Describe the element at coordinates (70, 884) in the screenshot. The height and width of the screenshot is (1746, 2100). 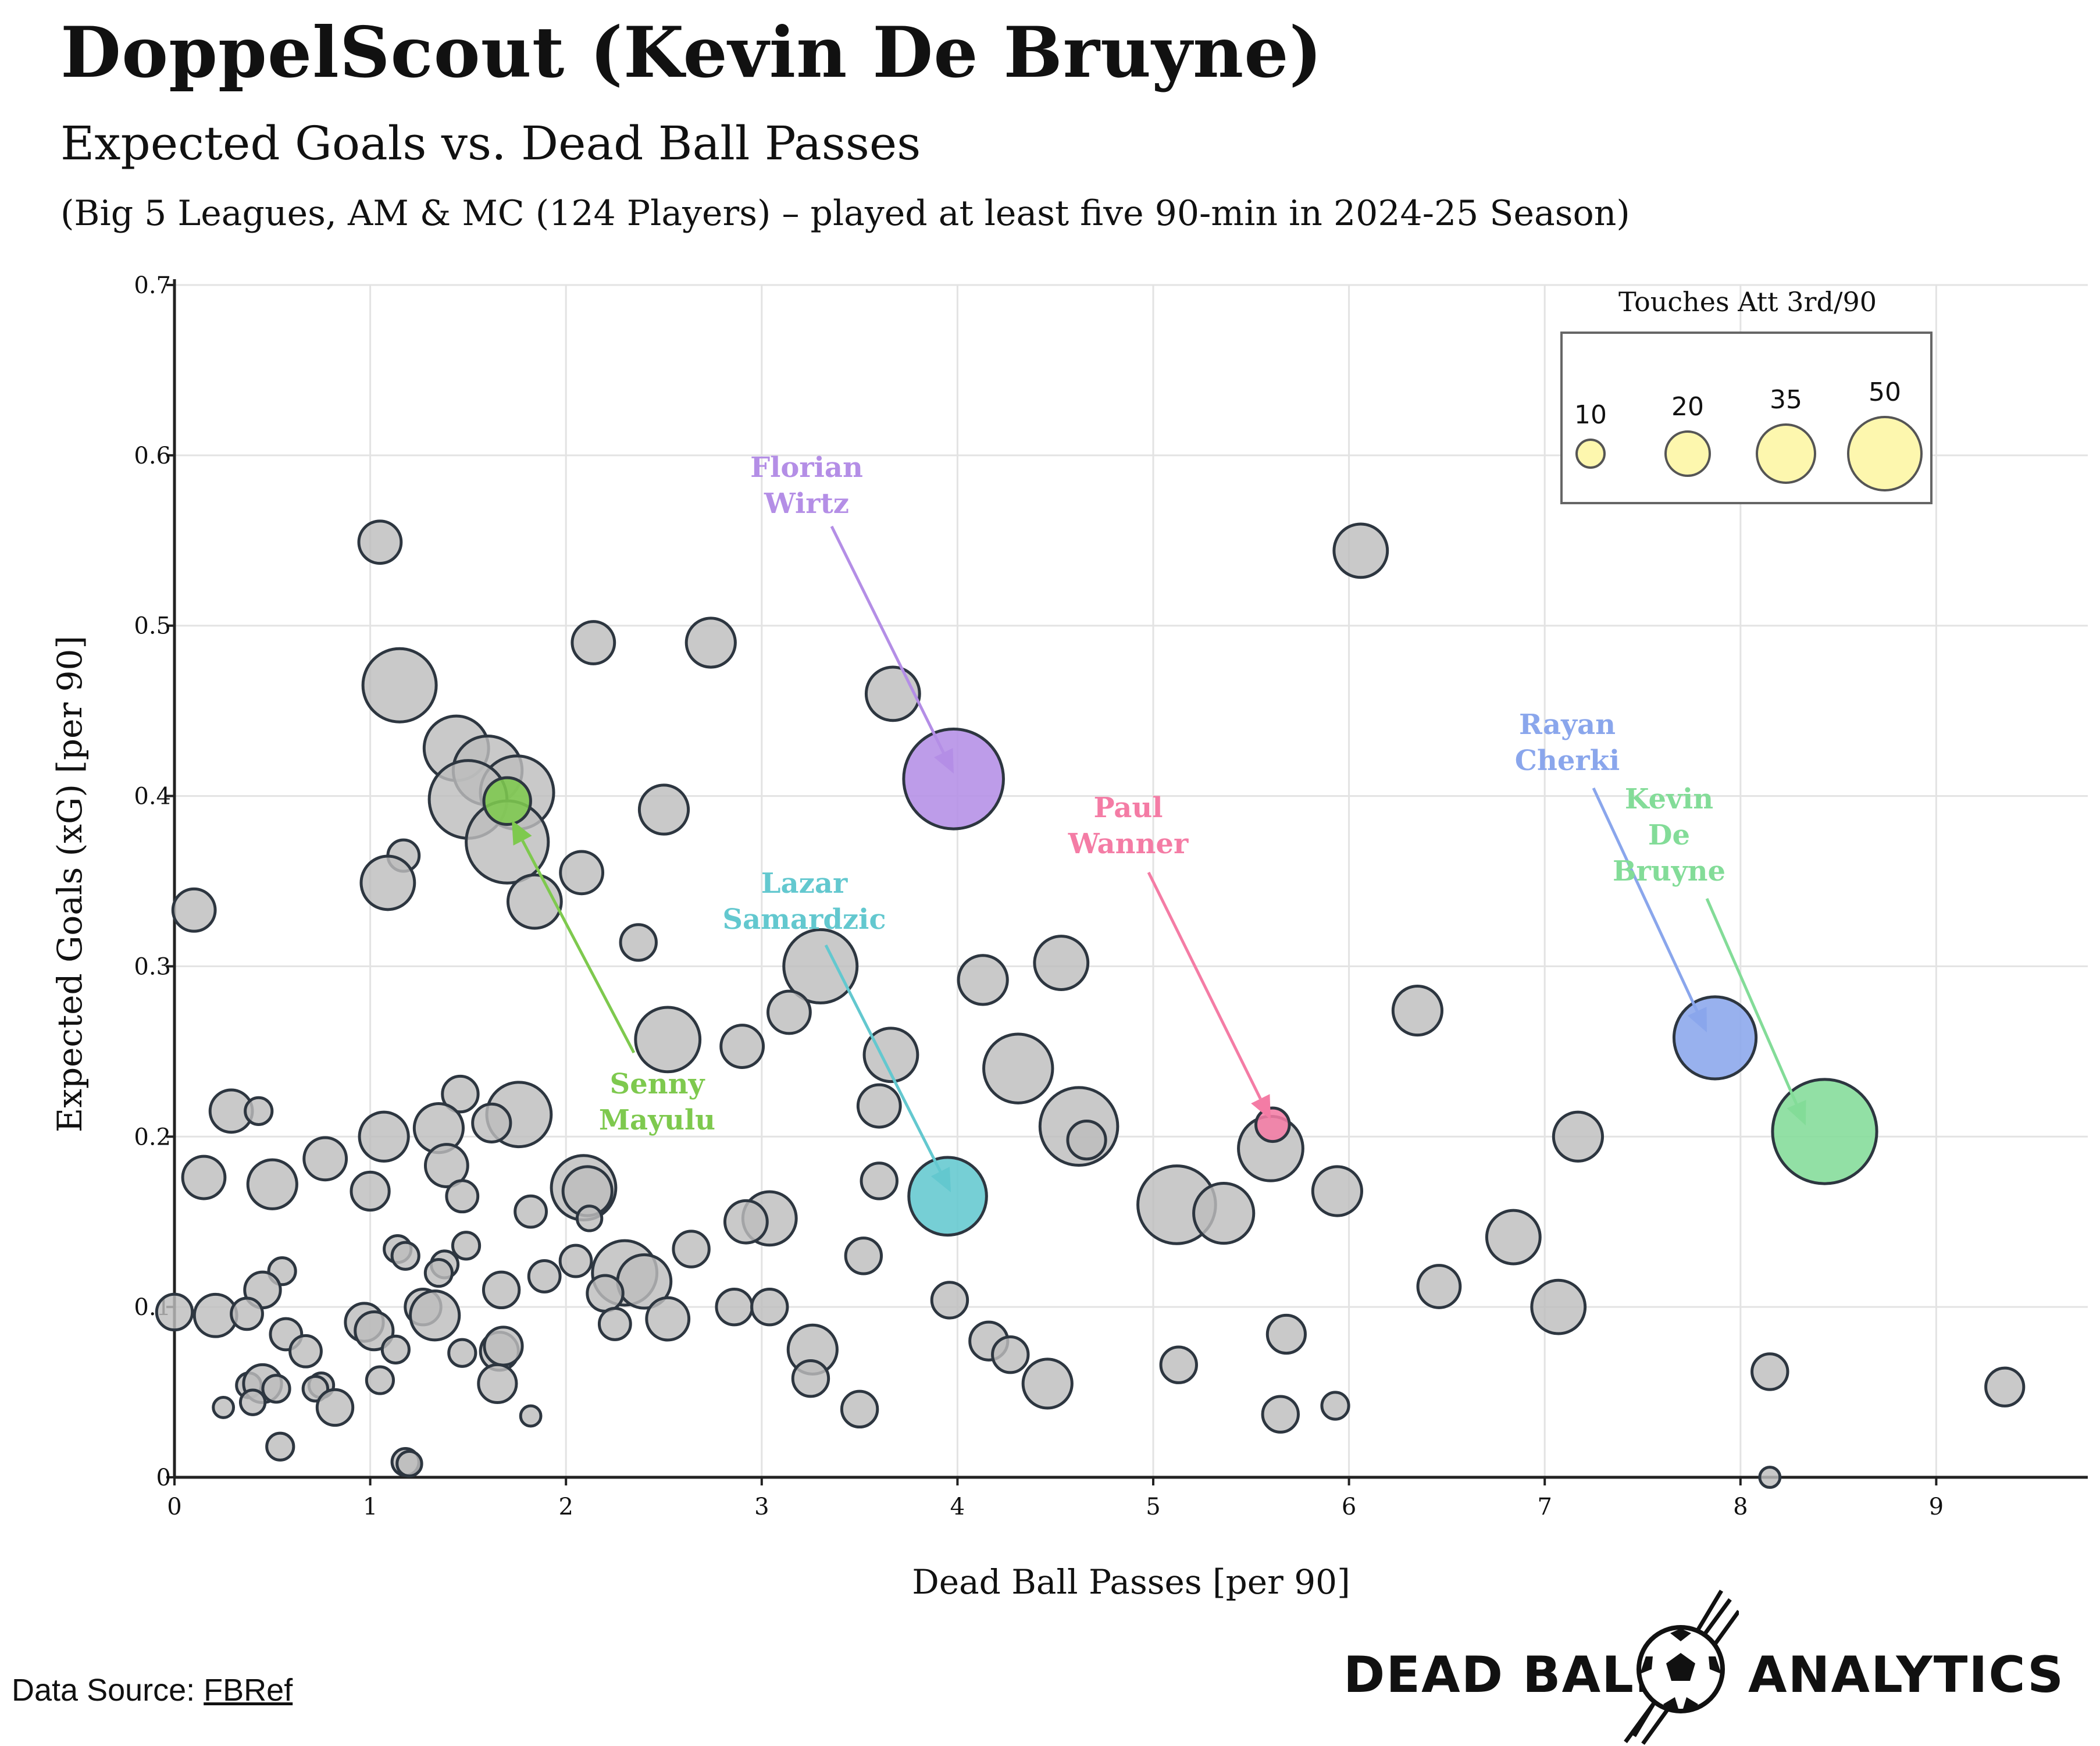
I see `y-axis-label: Expected Goals (xG) [per 90]` at that location.